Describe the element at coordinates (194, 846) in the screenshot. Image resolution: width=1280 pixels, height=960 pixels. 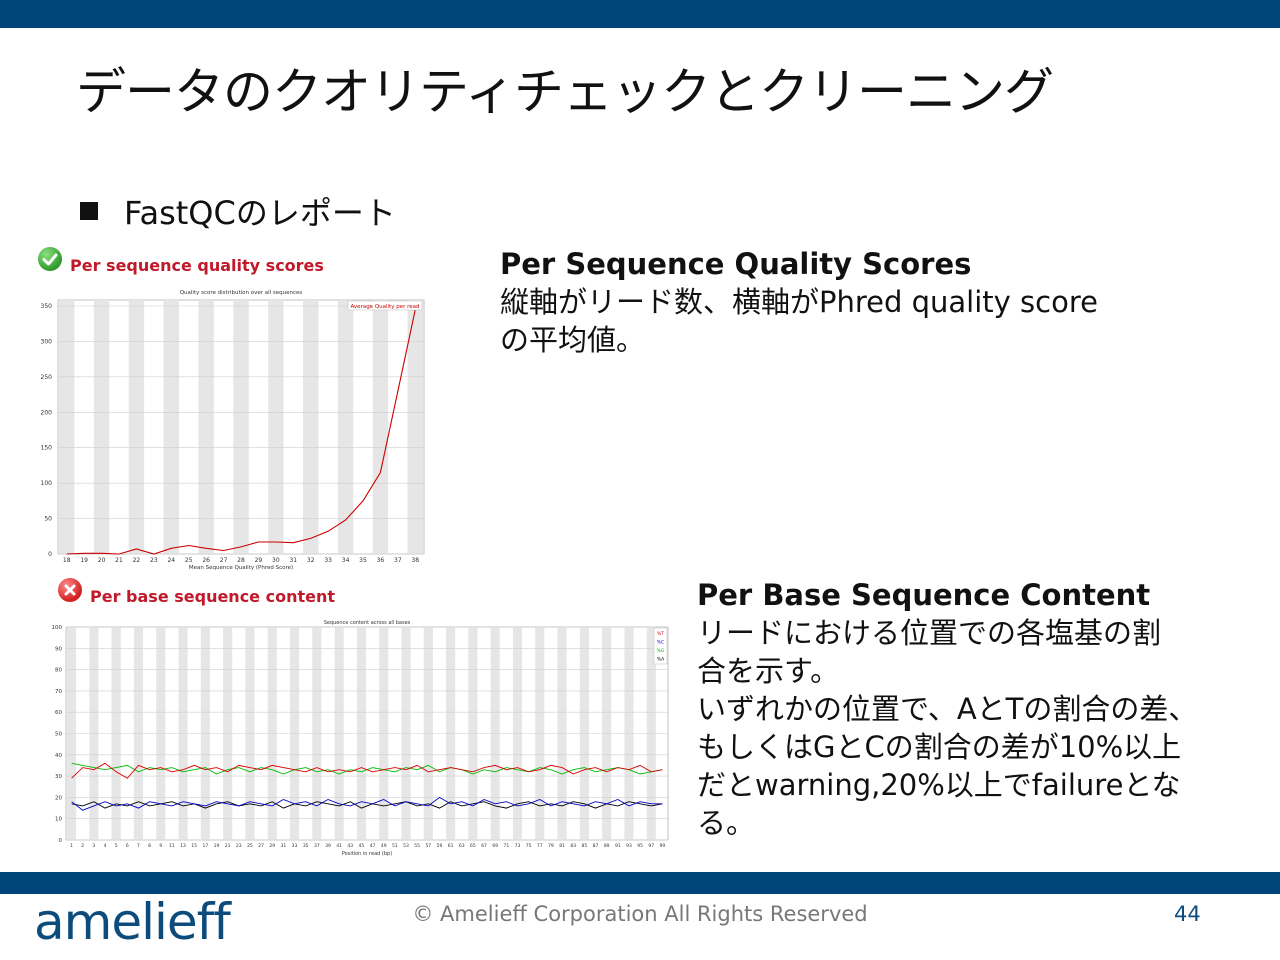
I see `chart2-x-tick: 15` at that location.